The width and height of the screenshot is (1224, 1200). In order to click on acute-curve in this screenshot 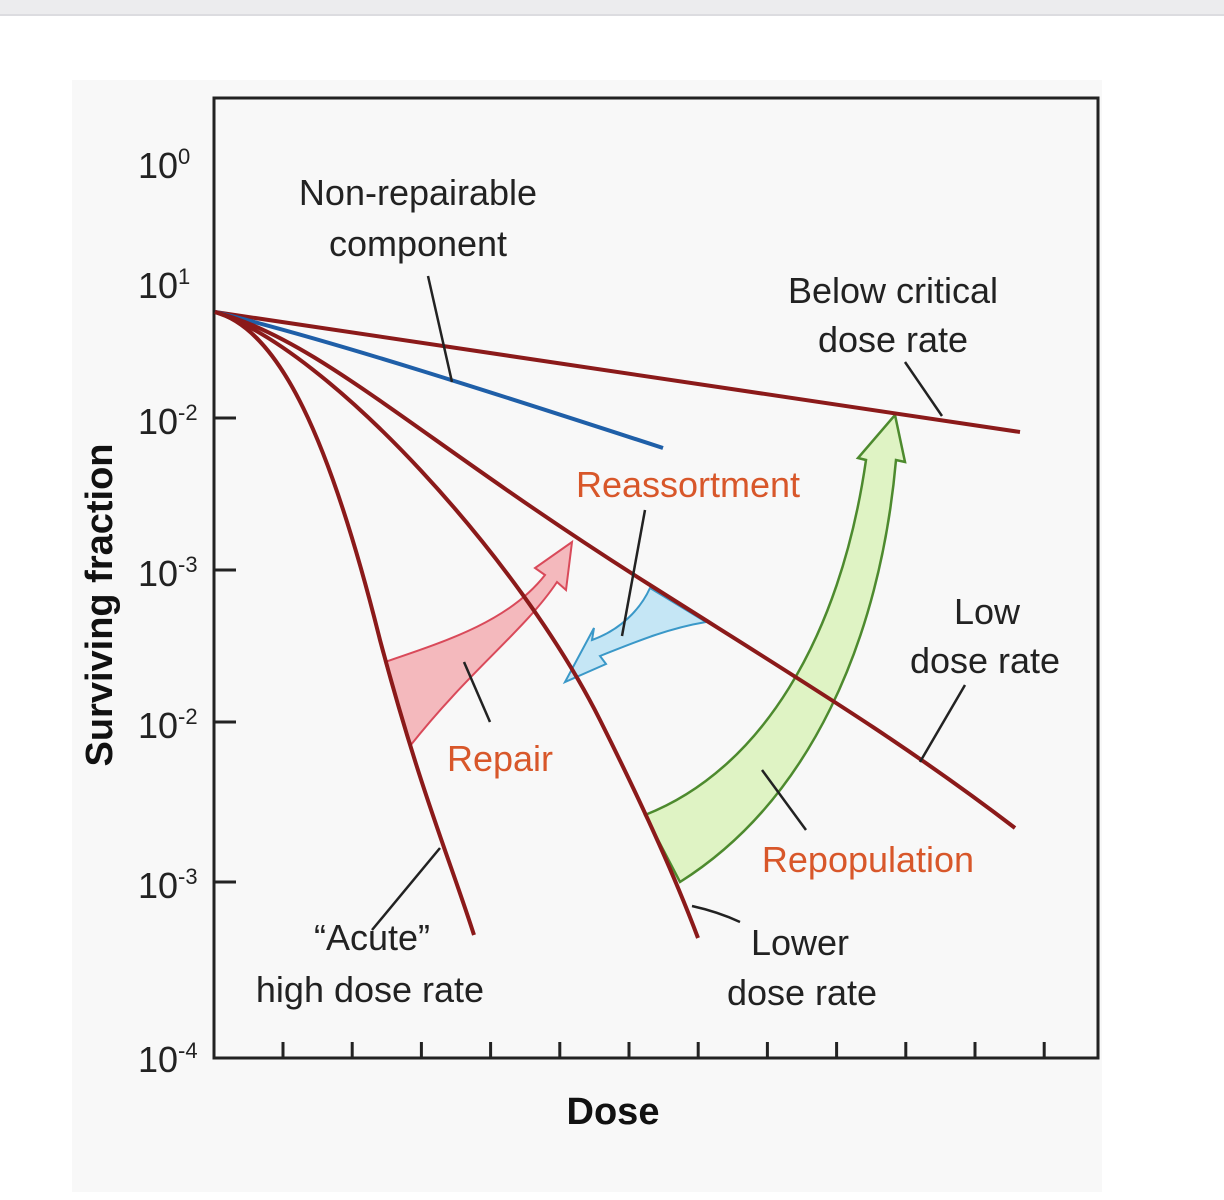, I will do `click(345, 623)`.